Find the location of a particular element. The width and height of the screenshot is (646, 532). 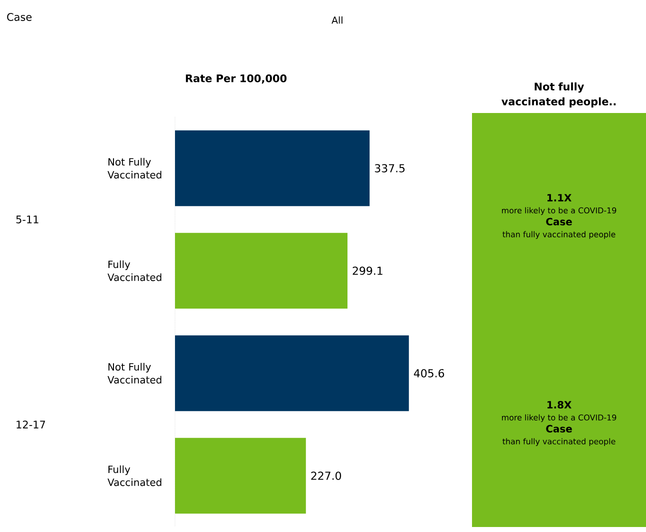

data-label: 299.1 is located at coordinates (367, 270).